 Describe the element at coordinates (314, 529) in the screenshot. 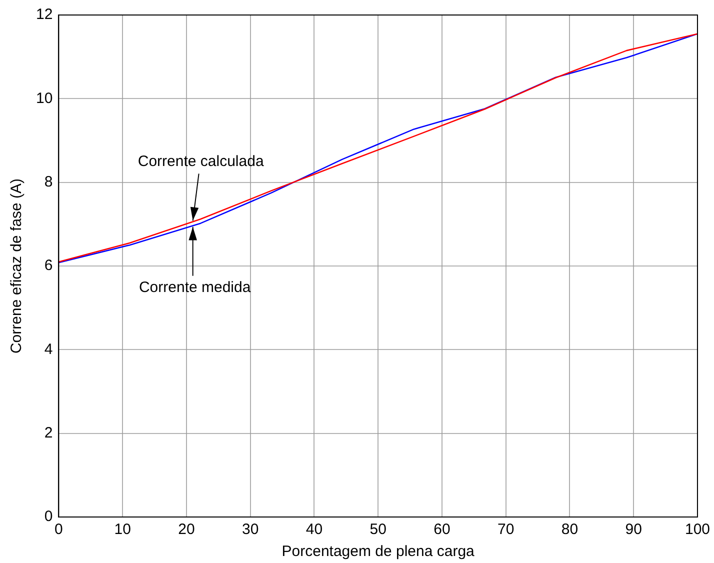

I see `x-tick-label: 40` at that location.